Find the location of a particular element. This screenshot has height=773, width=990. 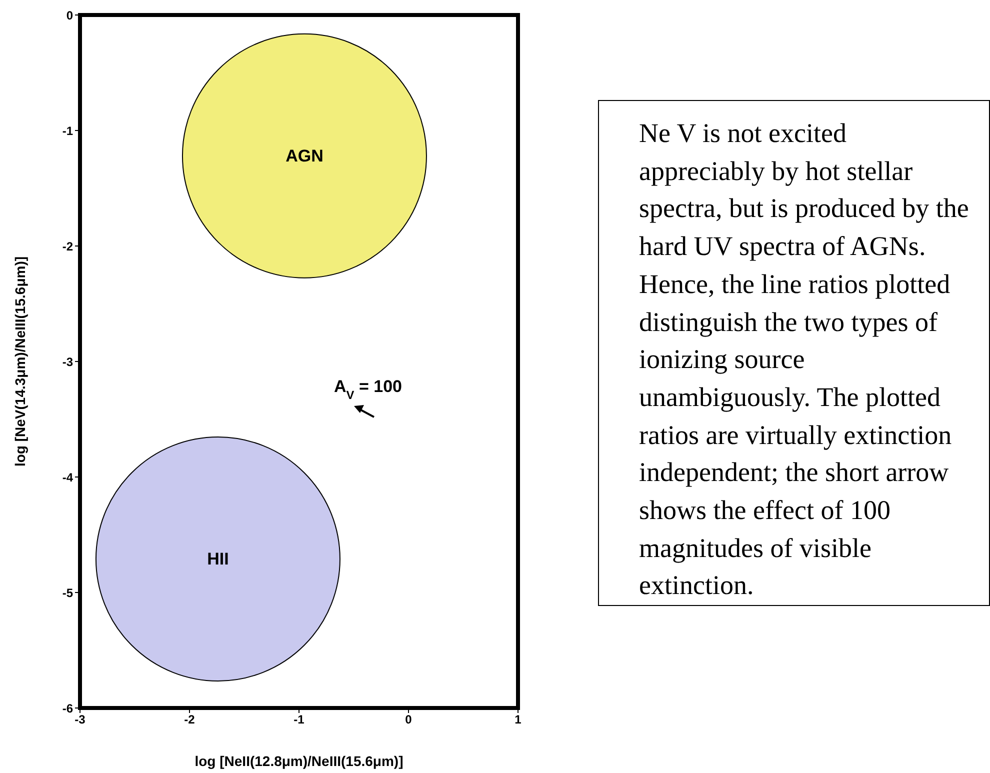

y-tick-label: -6 is located at coordinates (68, 708).